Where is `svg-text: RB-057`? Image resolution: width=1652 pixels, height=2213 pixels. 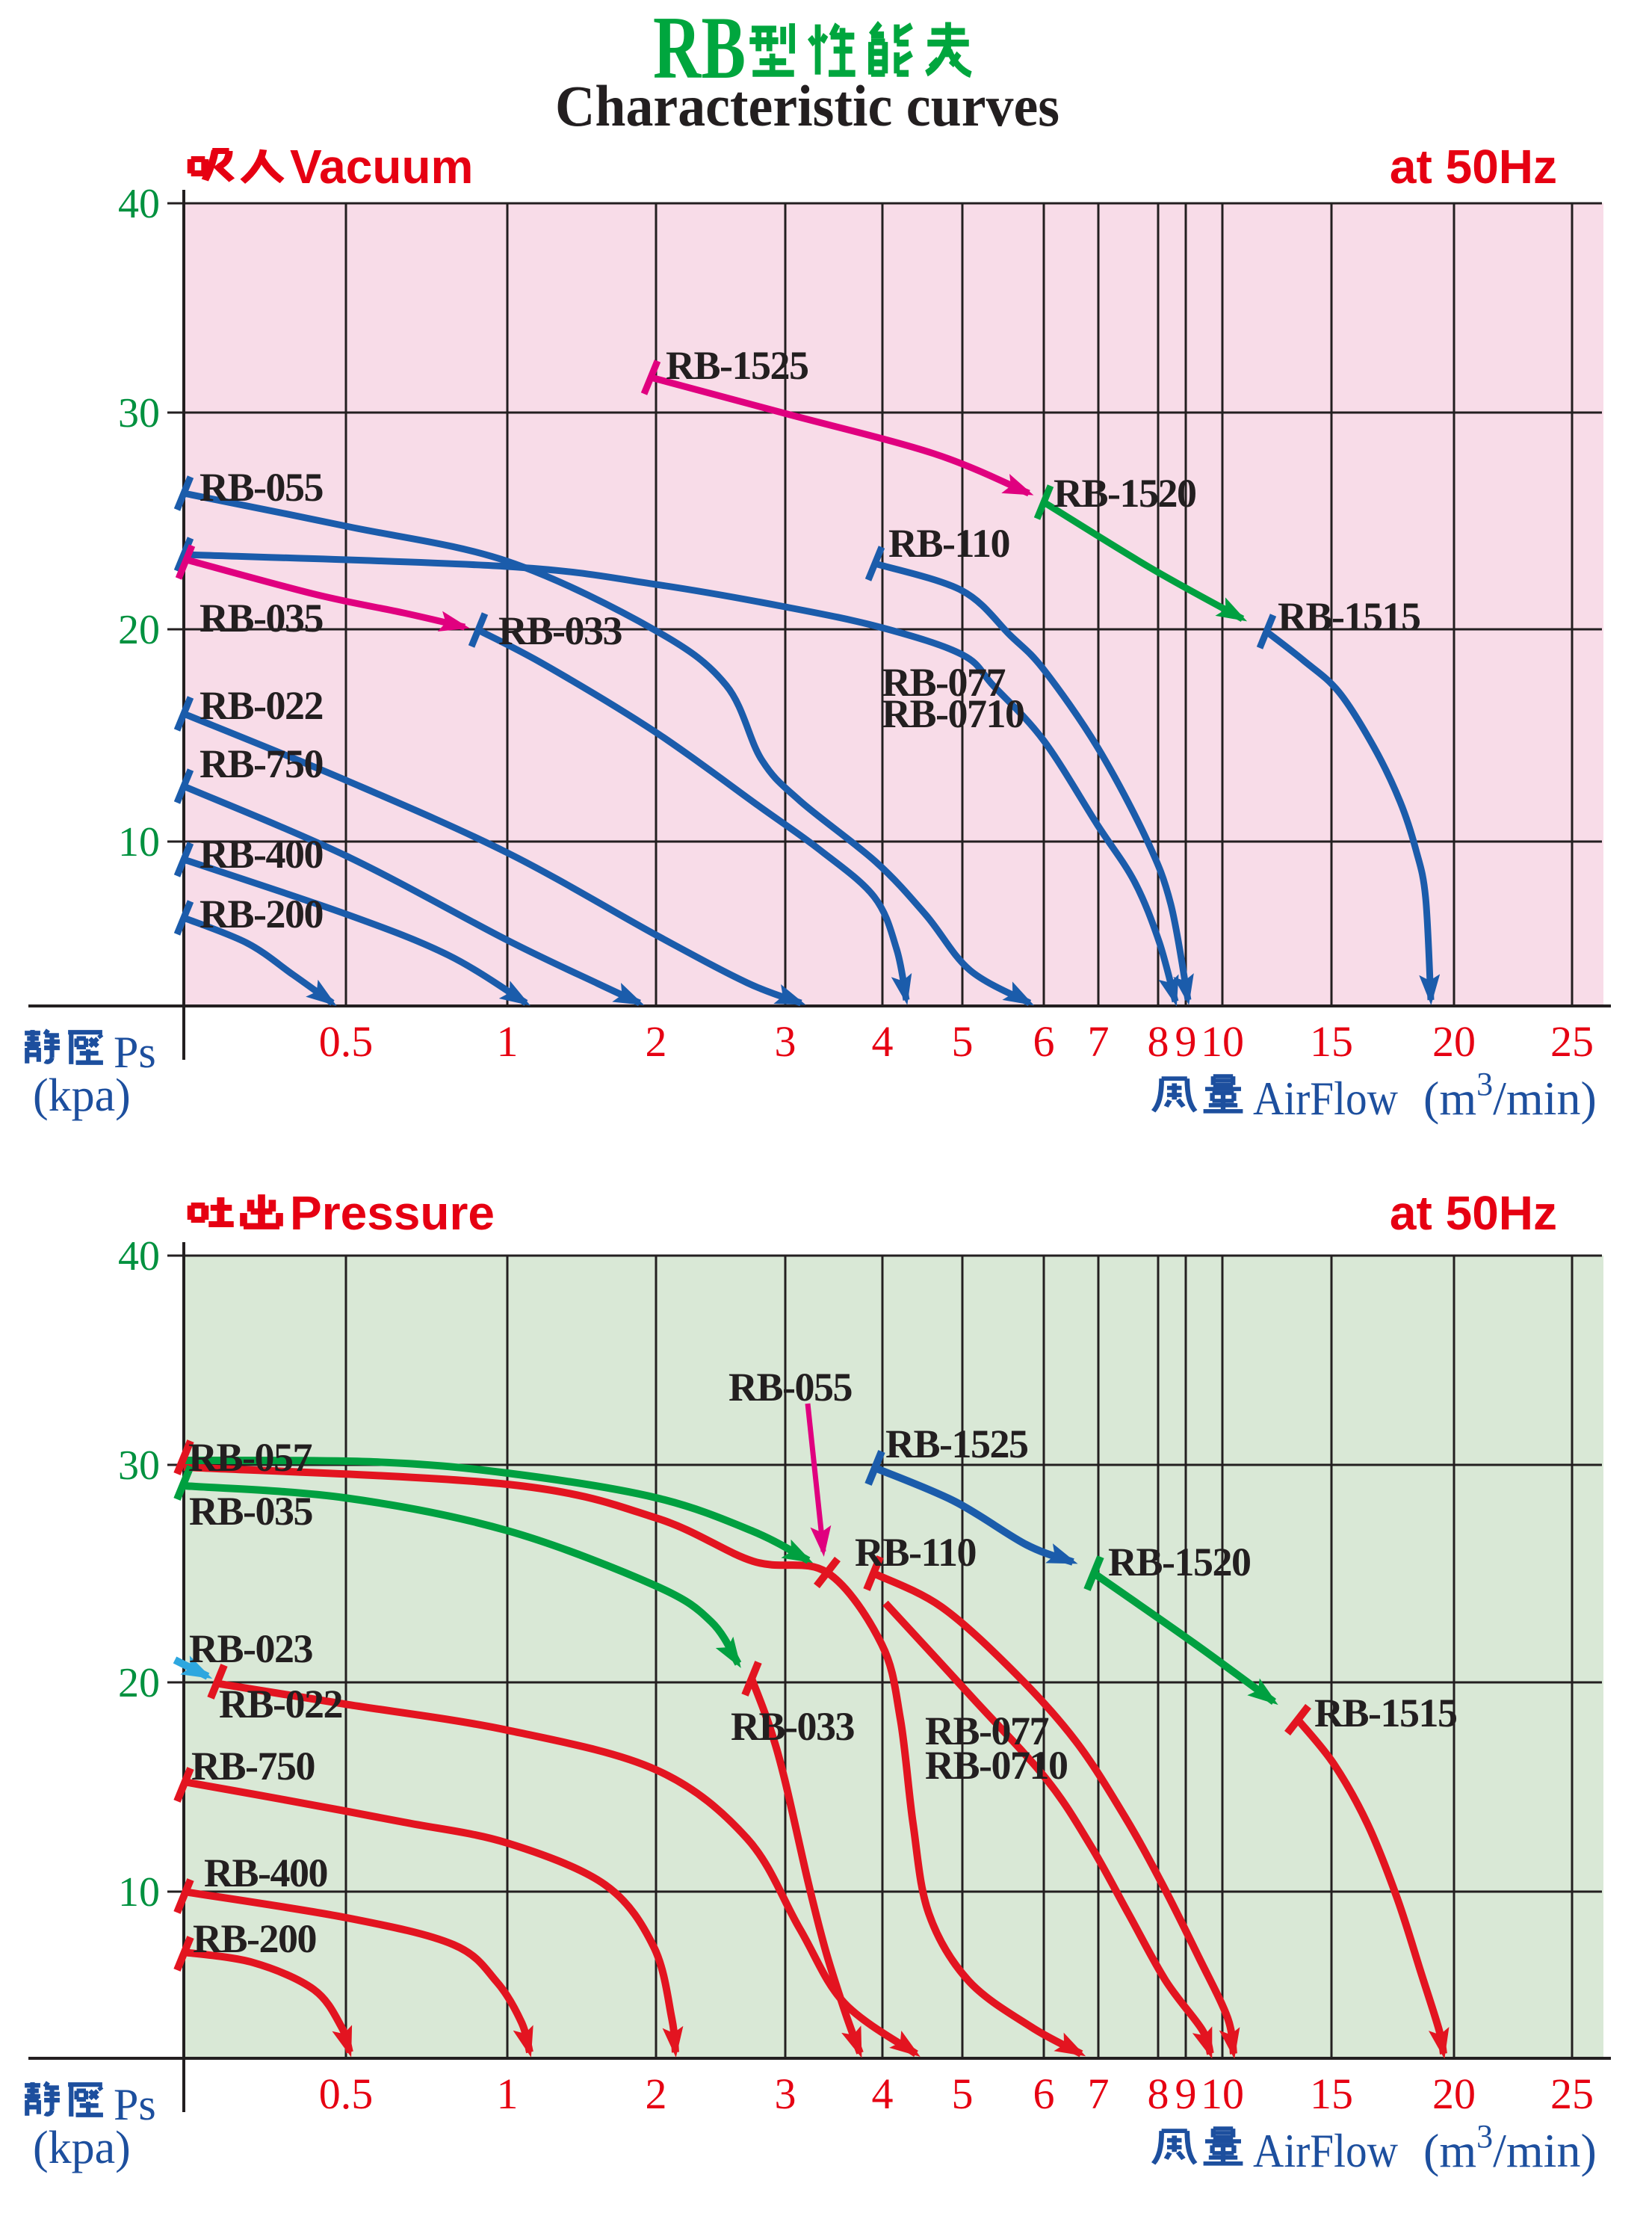
svg-text: RB-057 is located at coordinates (250, 1457).